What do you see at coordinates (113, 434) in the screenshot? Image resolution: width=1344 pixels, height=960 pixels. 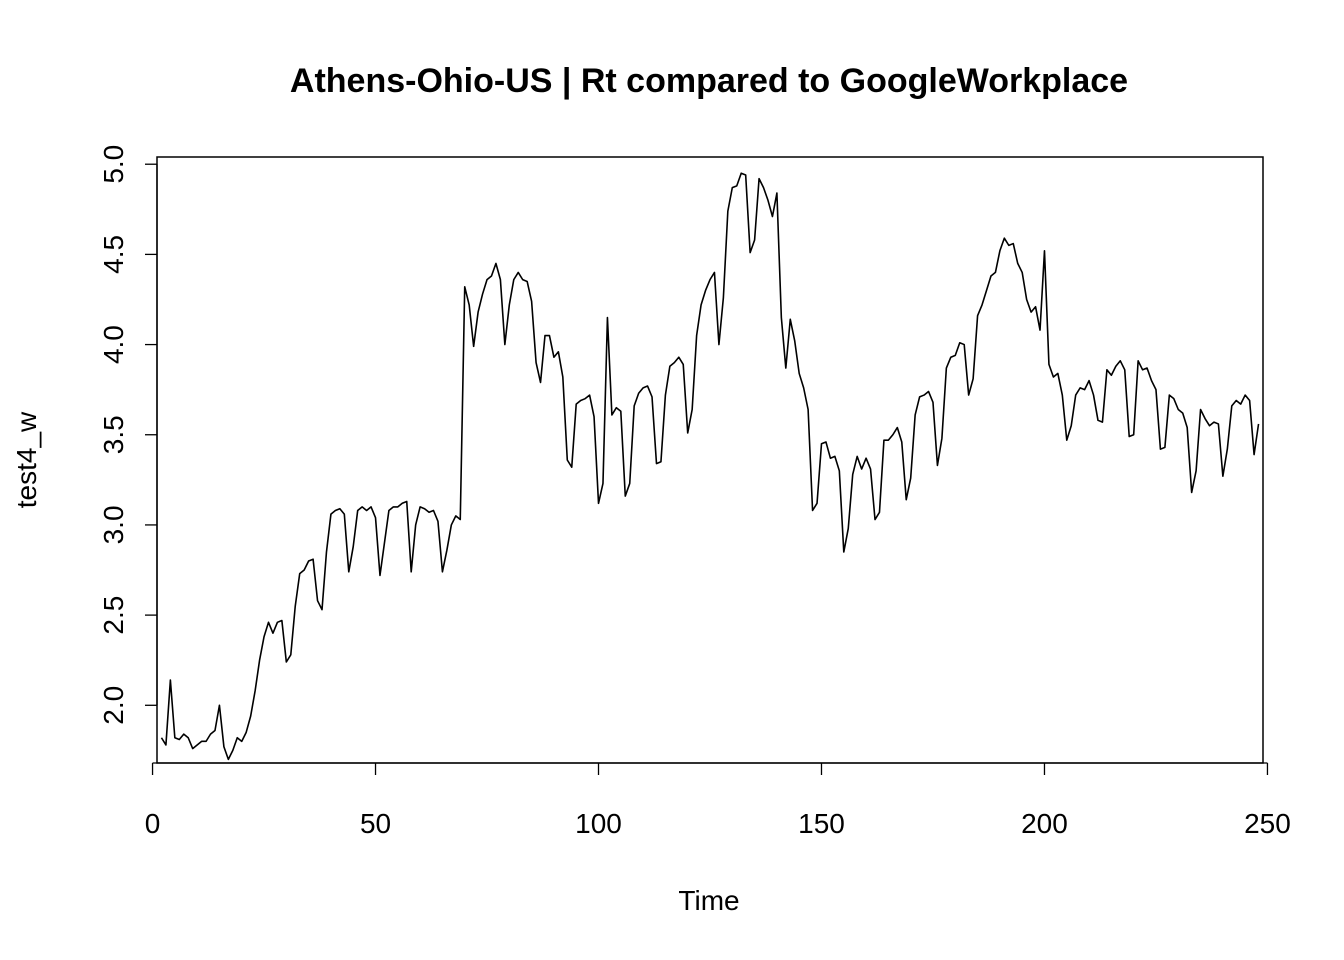 I see `y-tick-label: 3.5` at bounding box center [113, 434].